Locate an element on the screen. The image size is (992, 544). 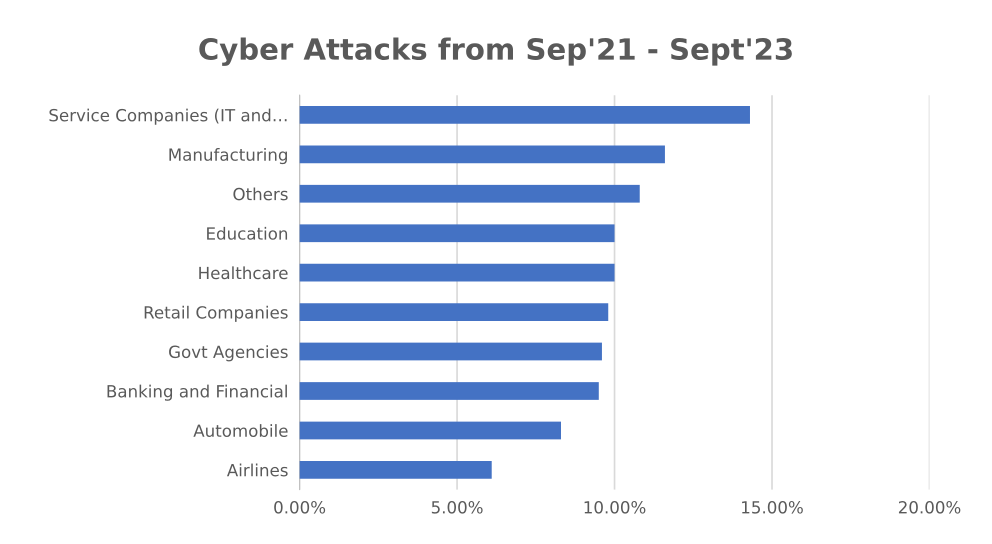
y-tick-label: Govt Agencies is located at coordinates (228, 353).